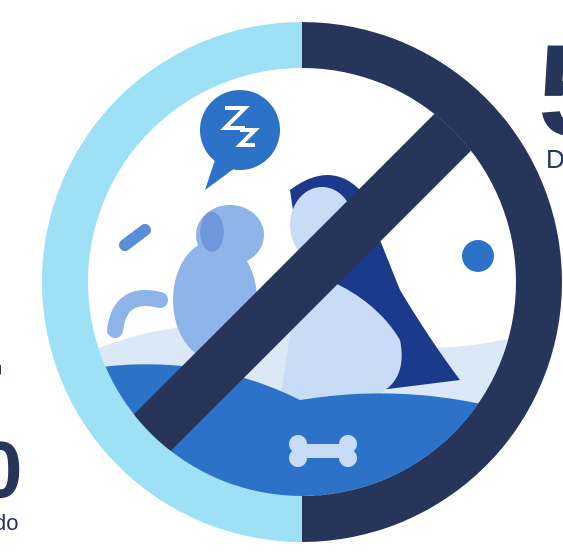  Describe the element at coordinates (478, 256) in the screenshot. I see `ball` at that location.